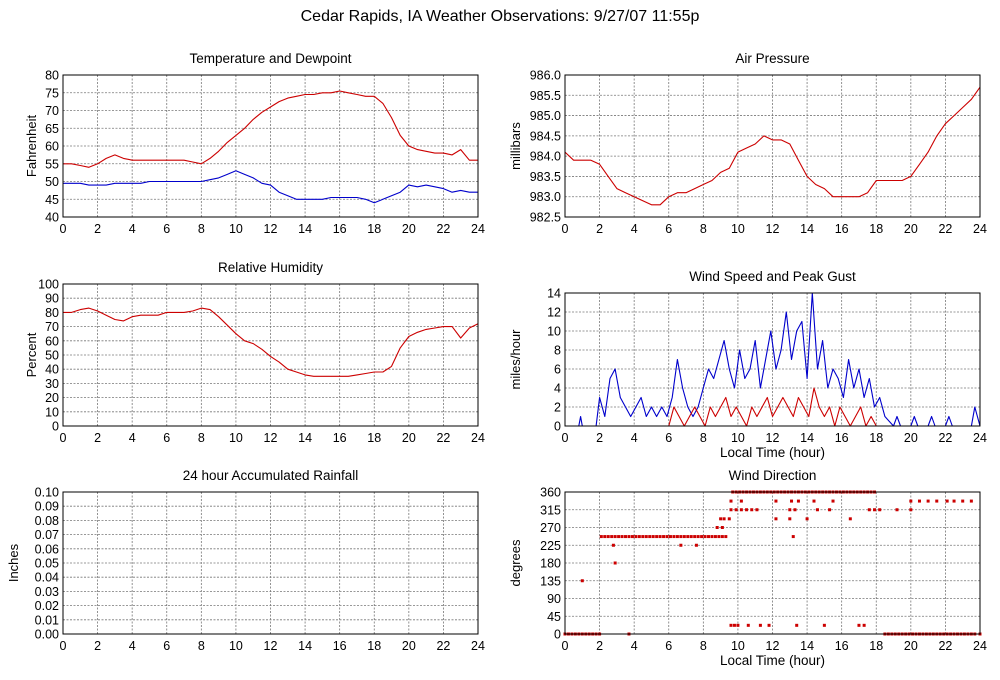 Image resolution: width=1000 pixels, height=680 pixels. I want to click on y-tick-label: 986.0, so click(545, 76).